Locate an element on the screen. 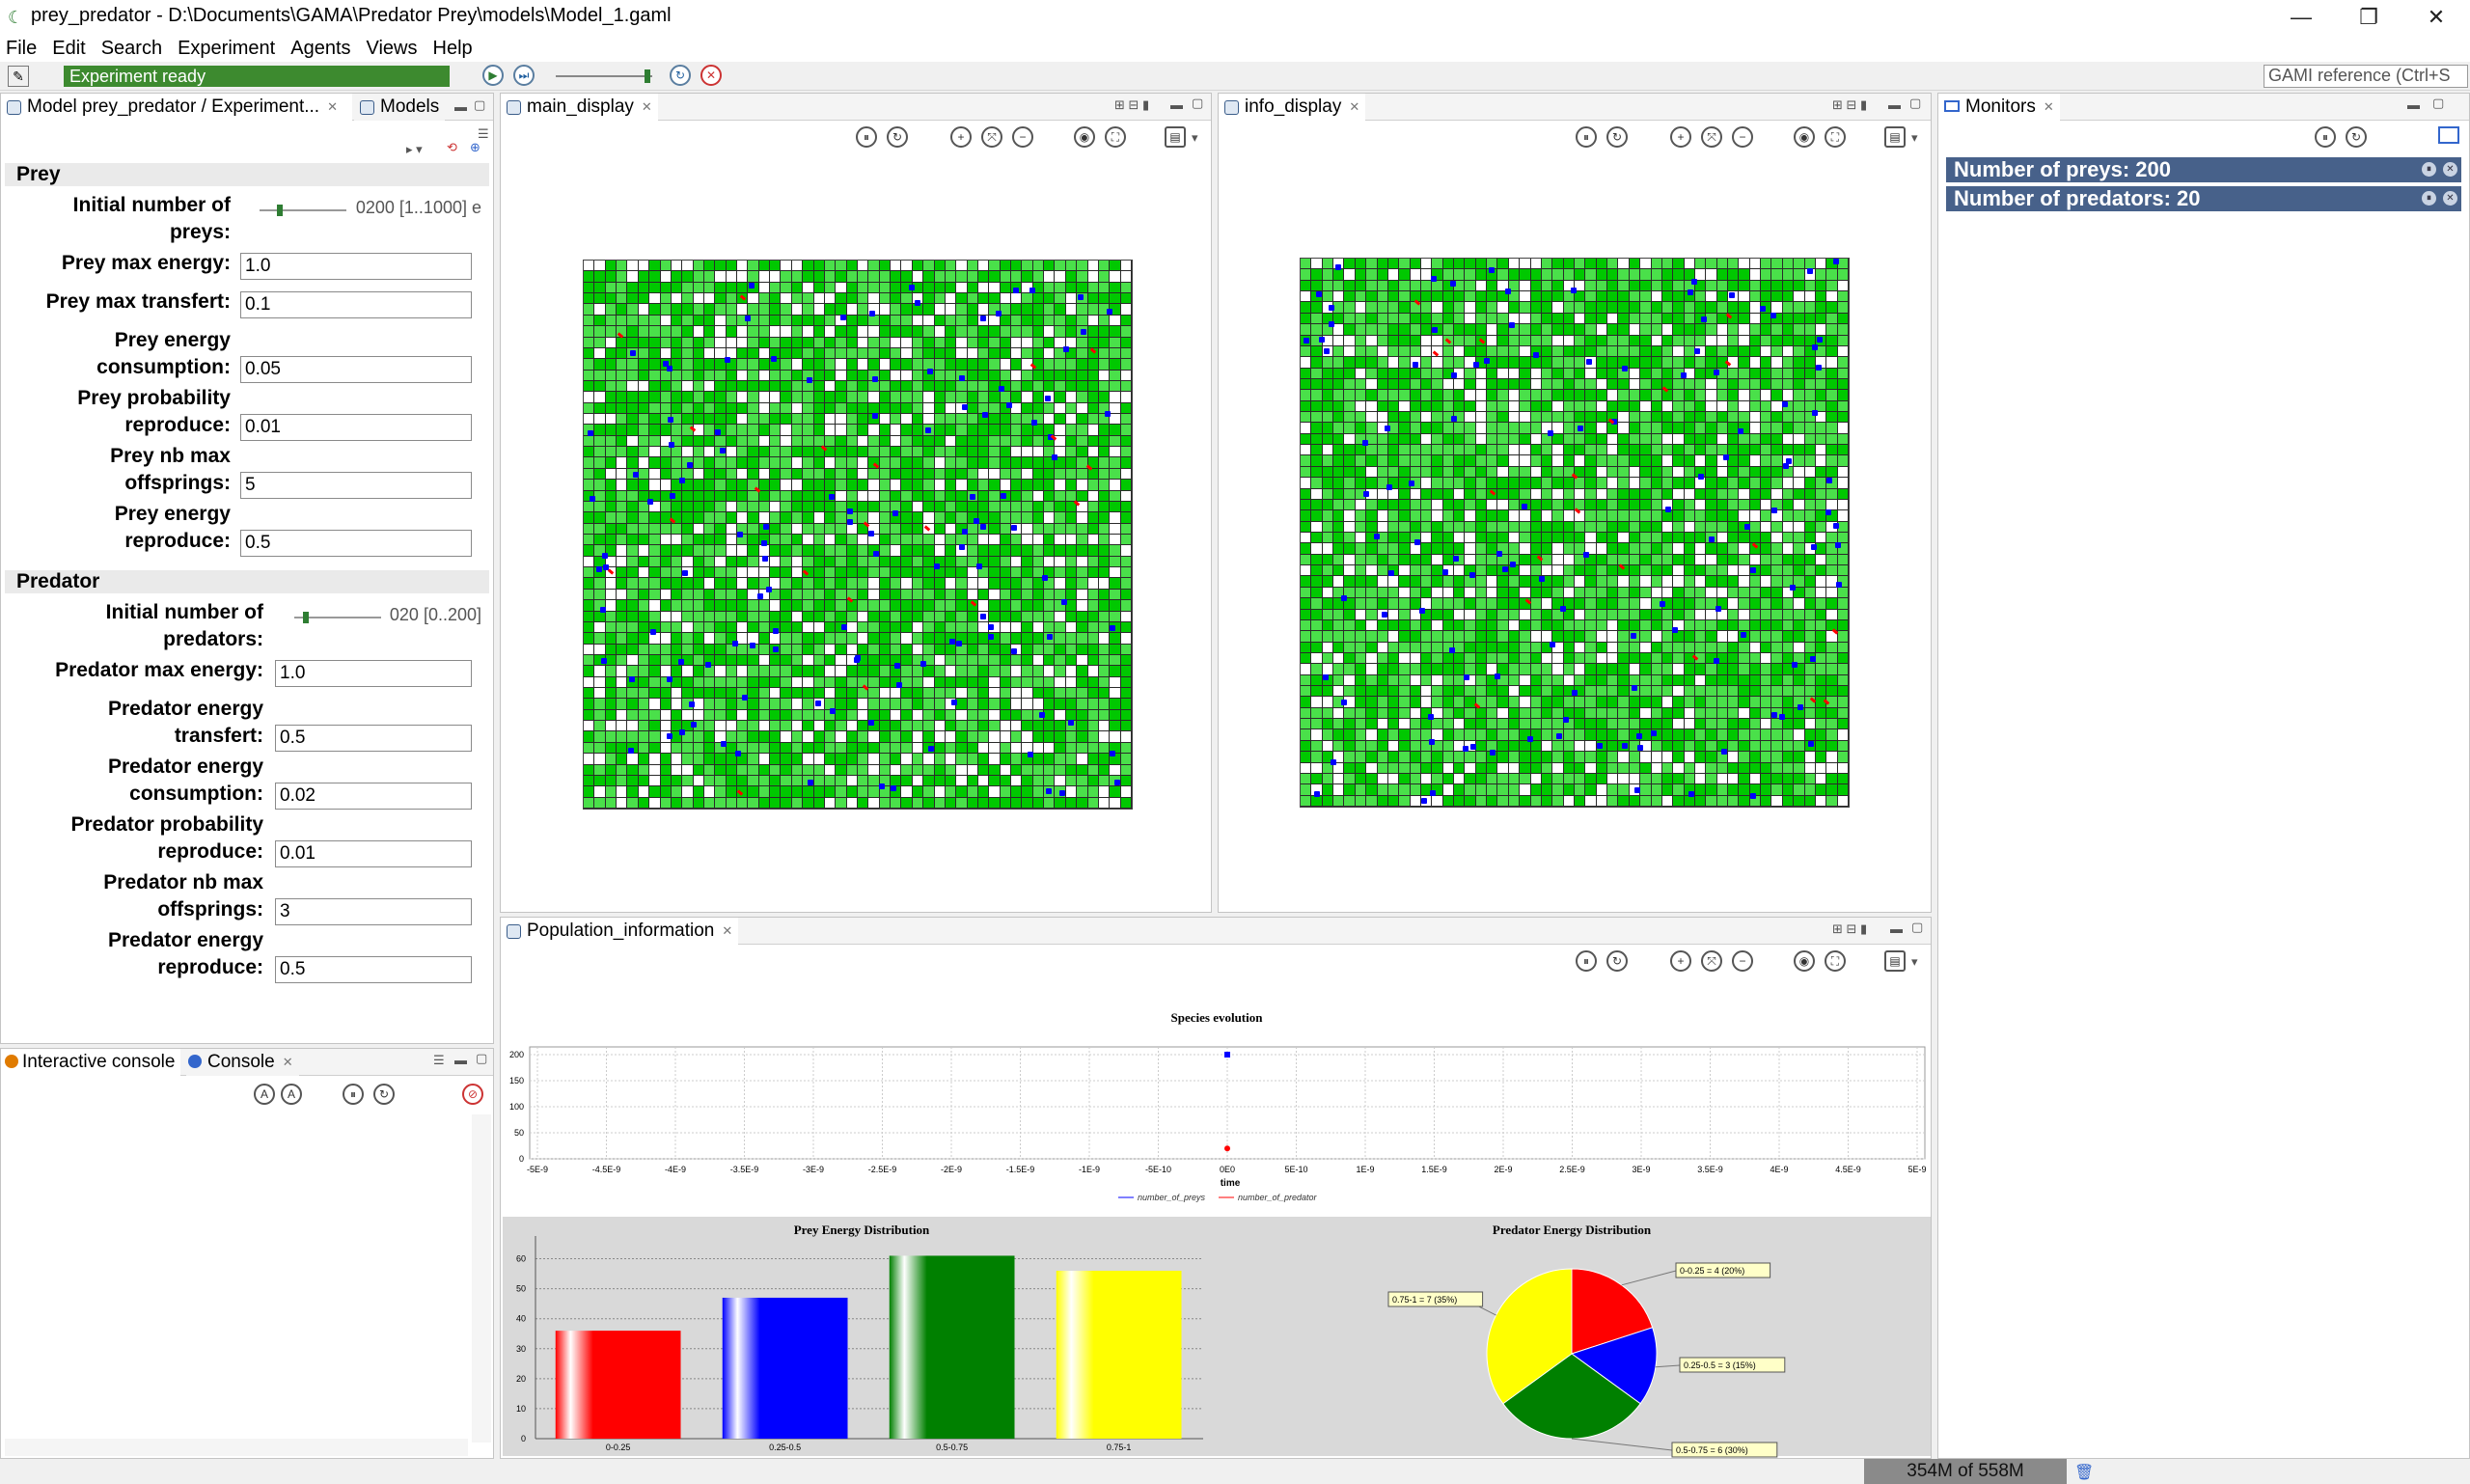  menu-help: Help is located at coordinates (452, 48).